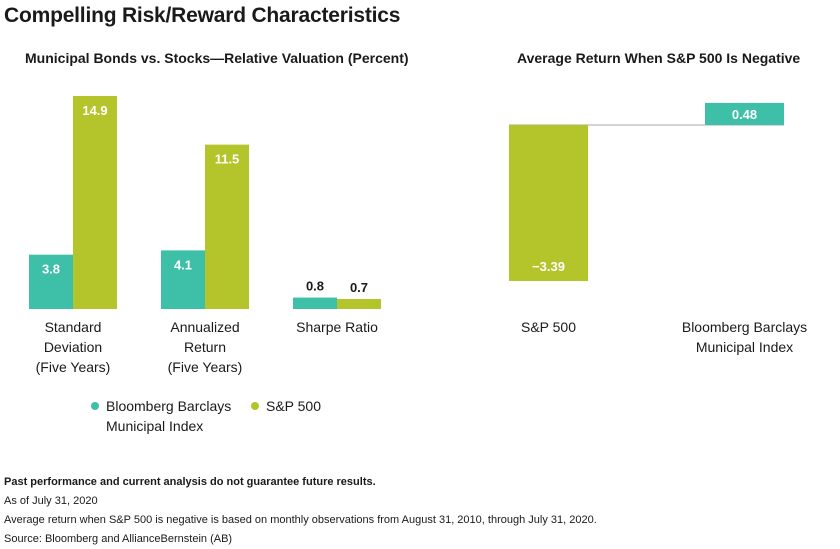  I want to click on bar-sp500-sharpe-ratio, so click(359, 303).